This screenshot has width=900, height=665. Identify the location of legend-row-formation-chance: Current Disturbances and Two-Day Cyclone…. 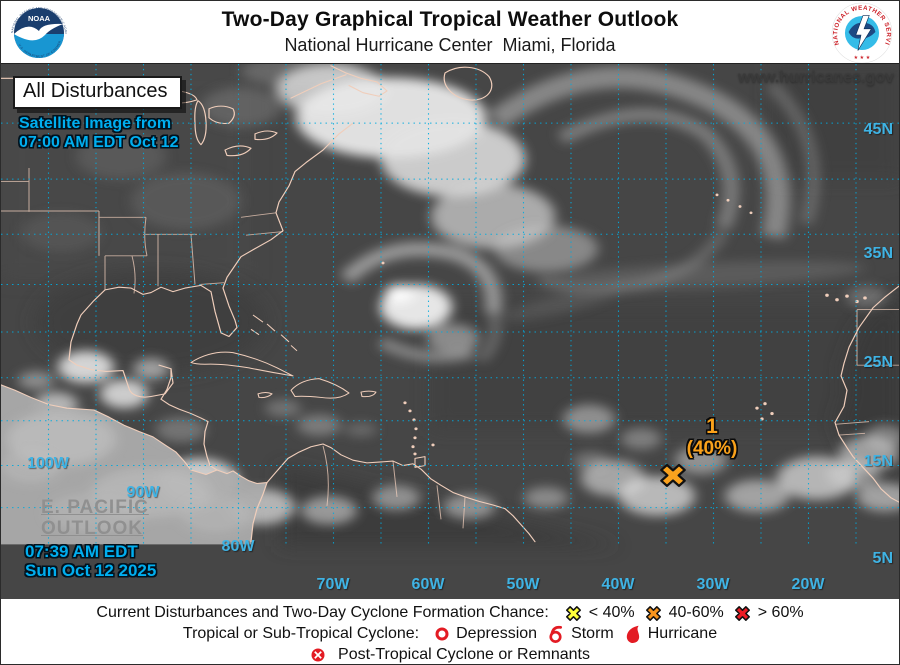
(449, 613).